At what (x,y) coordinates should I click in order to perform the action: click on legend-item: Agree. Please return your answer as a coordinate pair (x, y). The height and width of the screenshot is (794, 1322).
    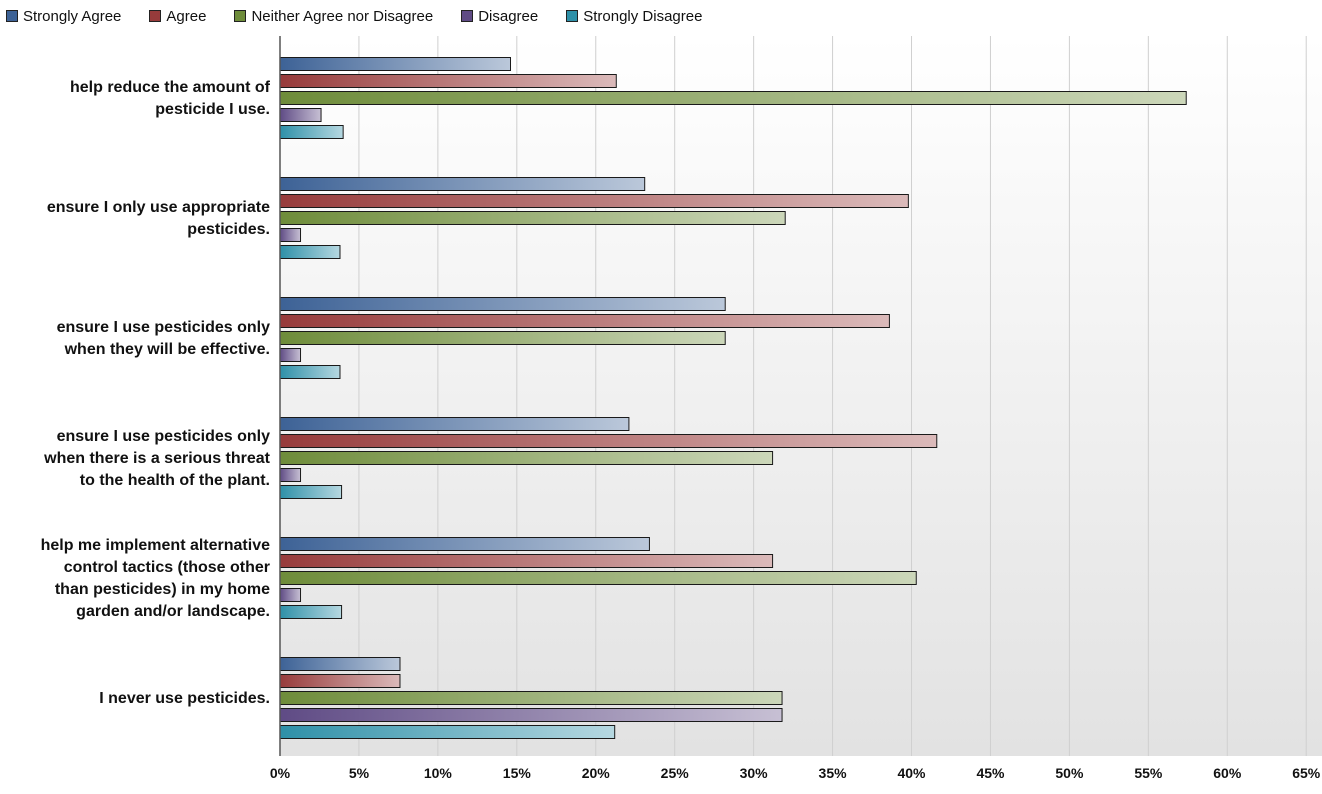
    Looking at the image, I should click on (177, 16).